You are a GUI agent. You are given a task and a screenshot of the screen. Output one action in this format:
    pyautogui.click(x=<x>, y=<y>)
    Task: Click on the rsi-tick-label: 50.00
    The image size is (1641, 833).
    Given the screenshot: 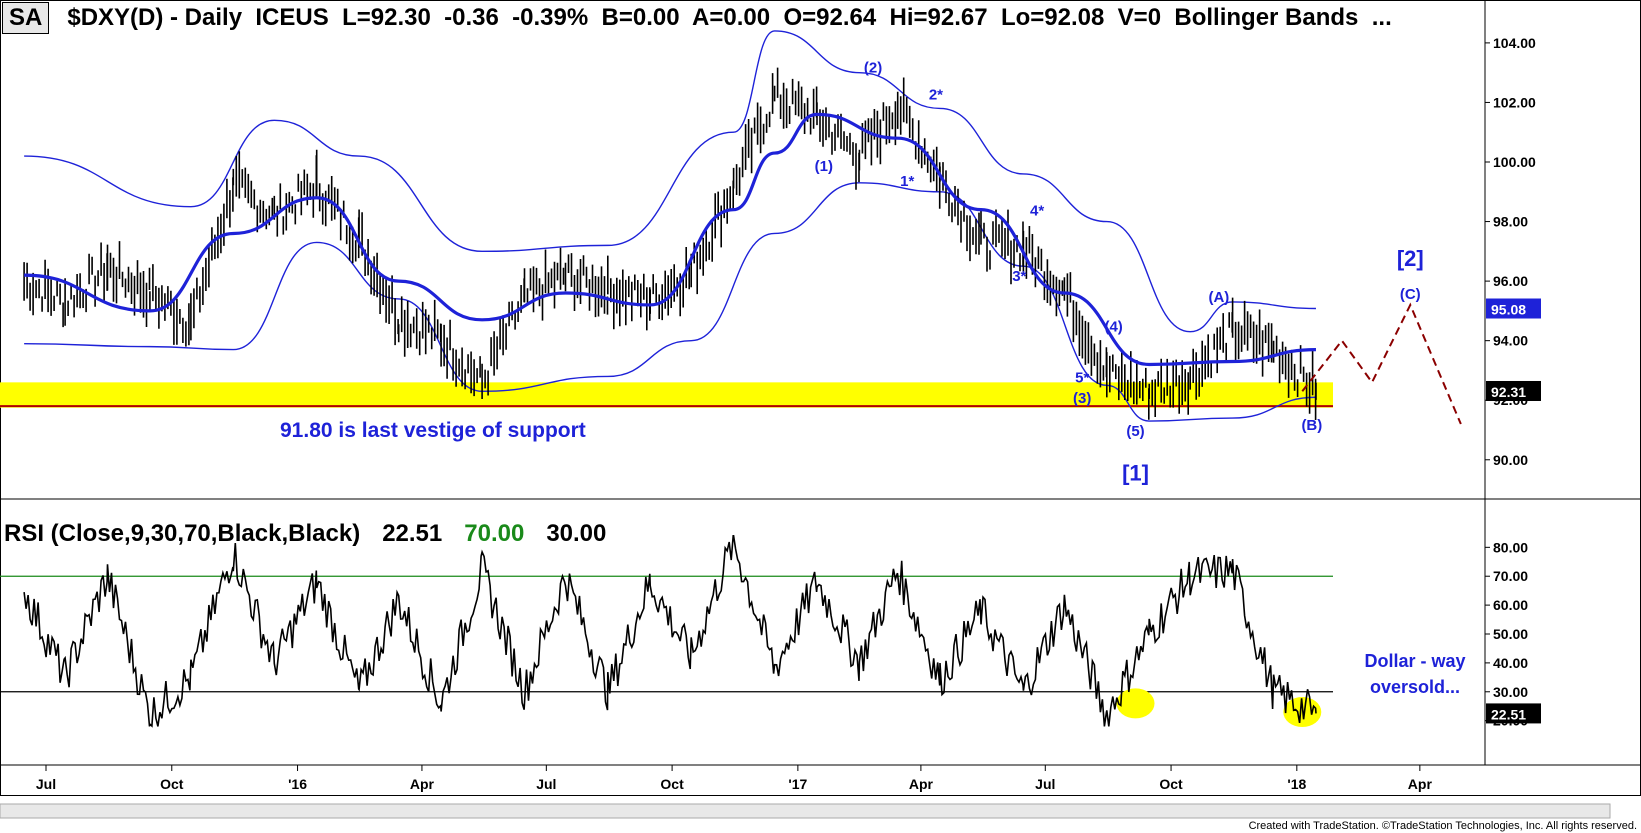 What is the action you would take?
    pyautogui.click(x=1510, y=634)
    